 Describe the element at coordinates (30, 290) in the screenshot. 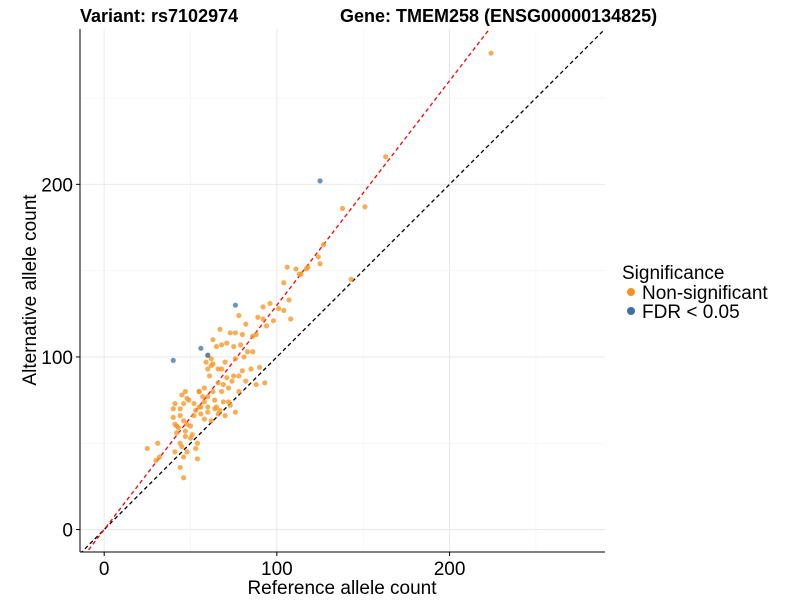

I see `y-axis-label: Alternative allele count` at that location.